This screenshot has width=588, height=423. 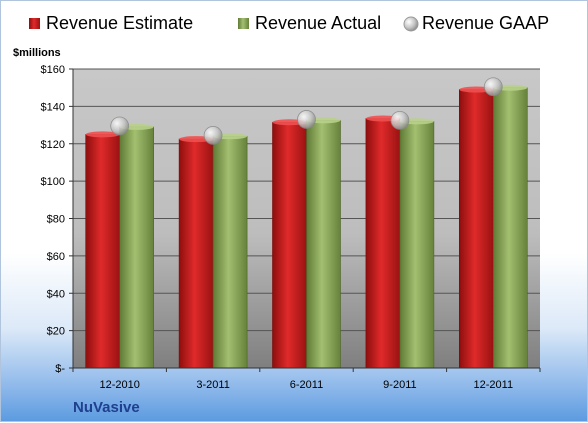 What do you see at coordinates (56, 294) in the screenshot?
I see `y-tick-label: $40` at bounding box center [56, 294].